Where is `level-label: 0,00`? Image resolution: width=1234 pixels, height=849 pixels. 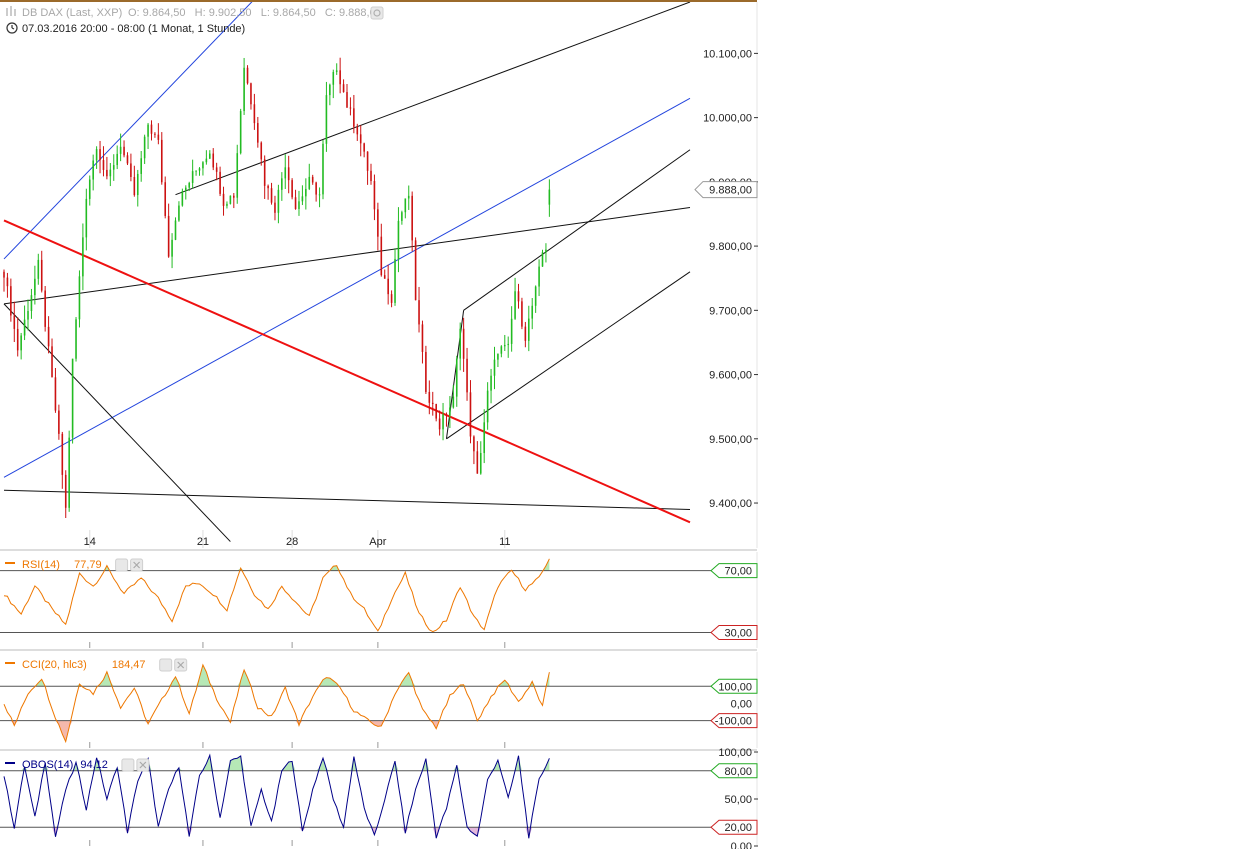
level-label: 0,00 is located at coordinates (741, 704).